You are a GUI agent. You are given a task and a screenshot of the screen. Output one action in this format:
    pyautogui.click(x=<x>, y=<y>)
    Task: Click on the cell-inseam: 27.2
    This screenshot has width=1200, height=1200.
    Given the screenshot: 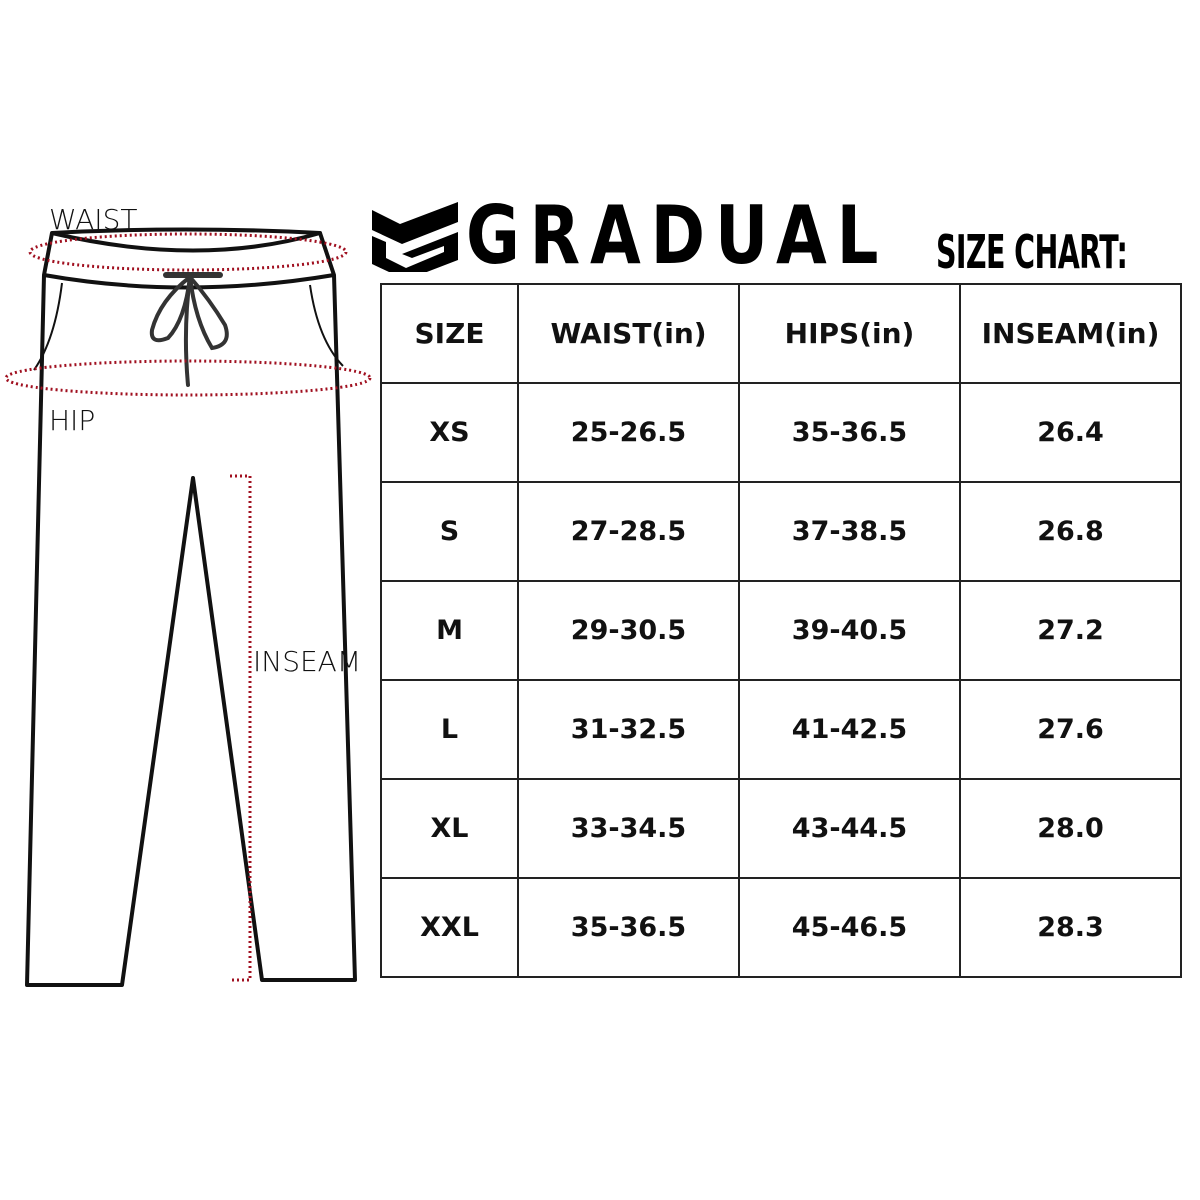 What is the action you would take?
    pyautogui.click(x=1070, y=630)
    